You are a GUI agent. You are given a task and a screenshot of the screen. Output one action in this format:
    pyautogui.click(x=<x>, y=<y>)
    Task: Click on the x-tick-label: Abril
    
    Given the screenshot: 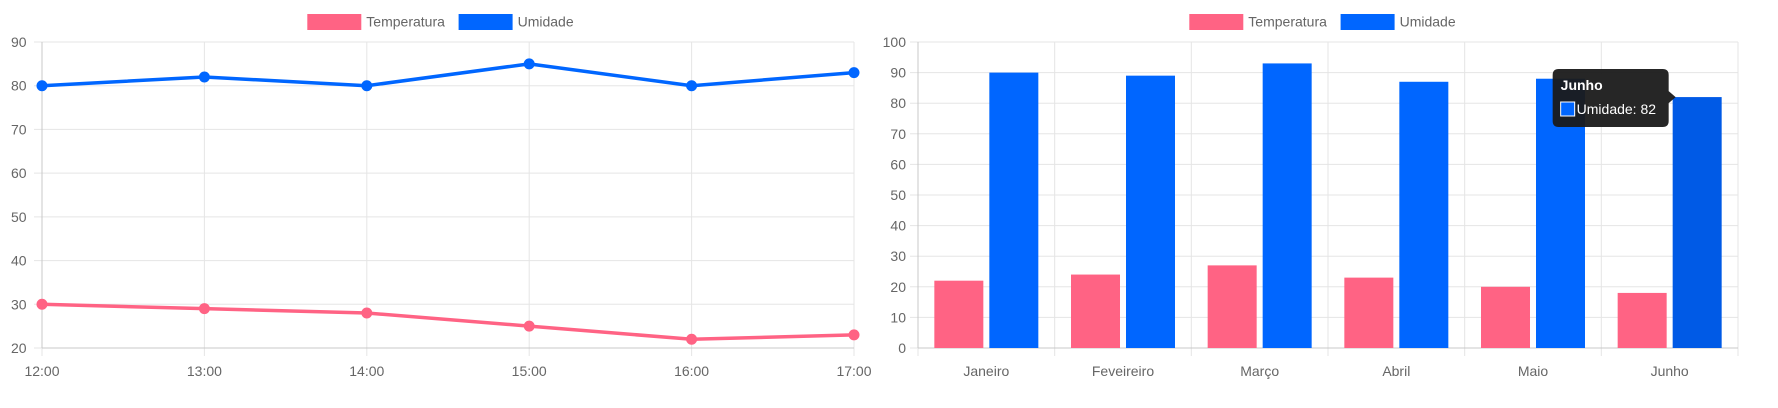 What is the action you would take?
    pyautogui.click(x=1396, y=371)
    